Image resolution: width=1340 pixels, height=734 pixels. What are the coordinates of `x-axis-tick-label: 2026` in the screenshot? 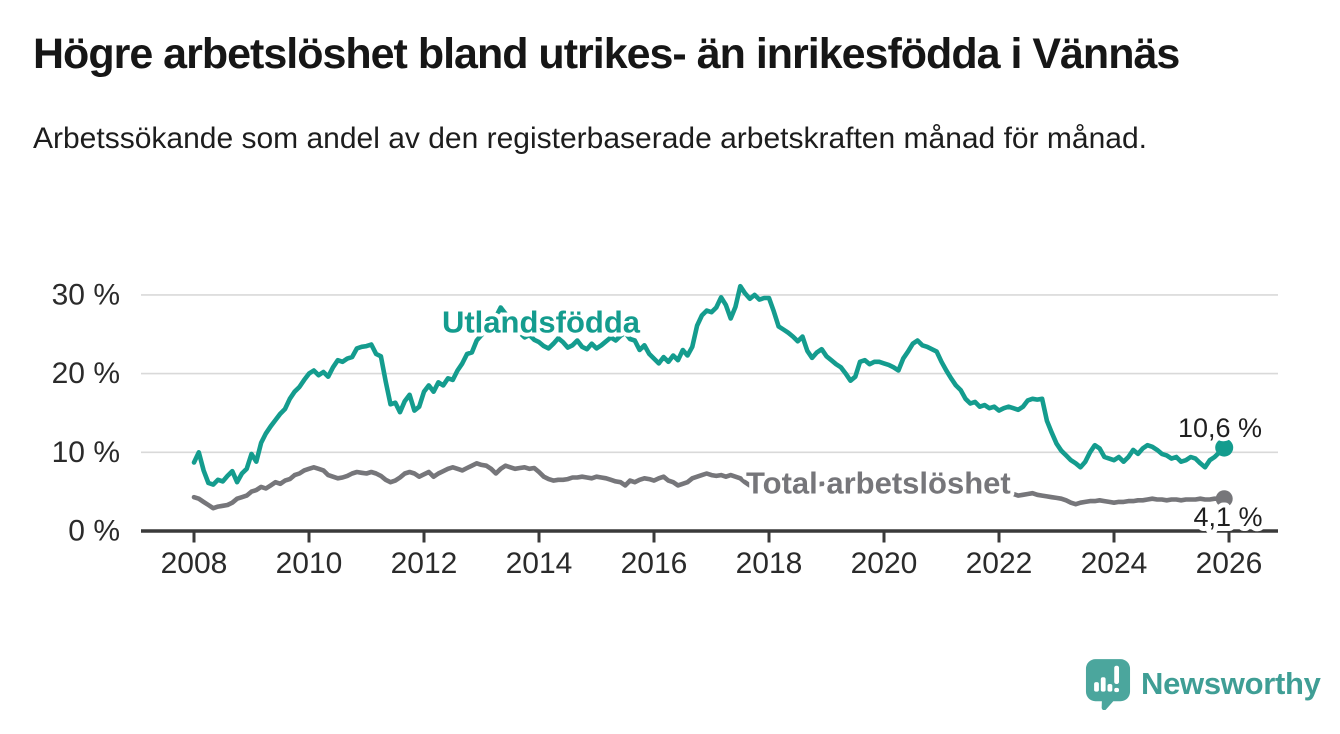 It's located at (1229, 563).